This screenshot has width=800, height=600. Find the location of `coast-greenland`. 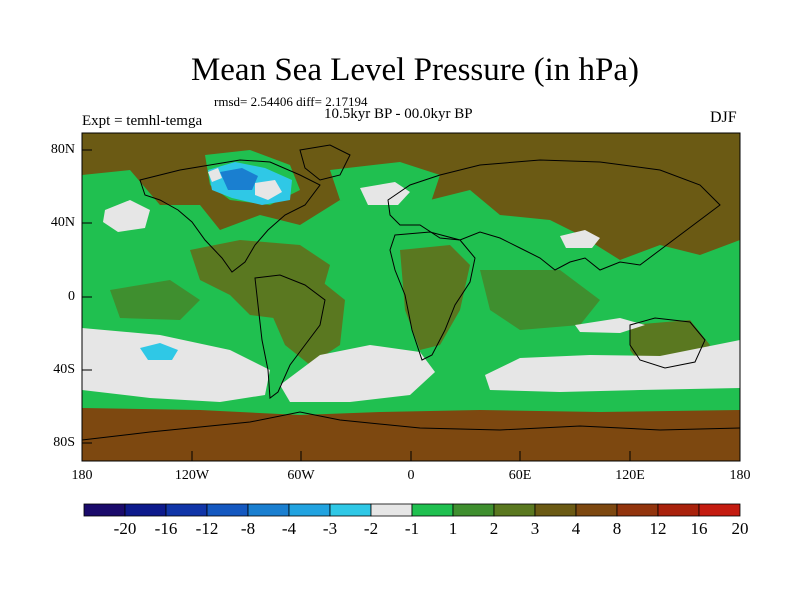

coast-greenland is located at coordinates (325, 162).